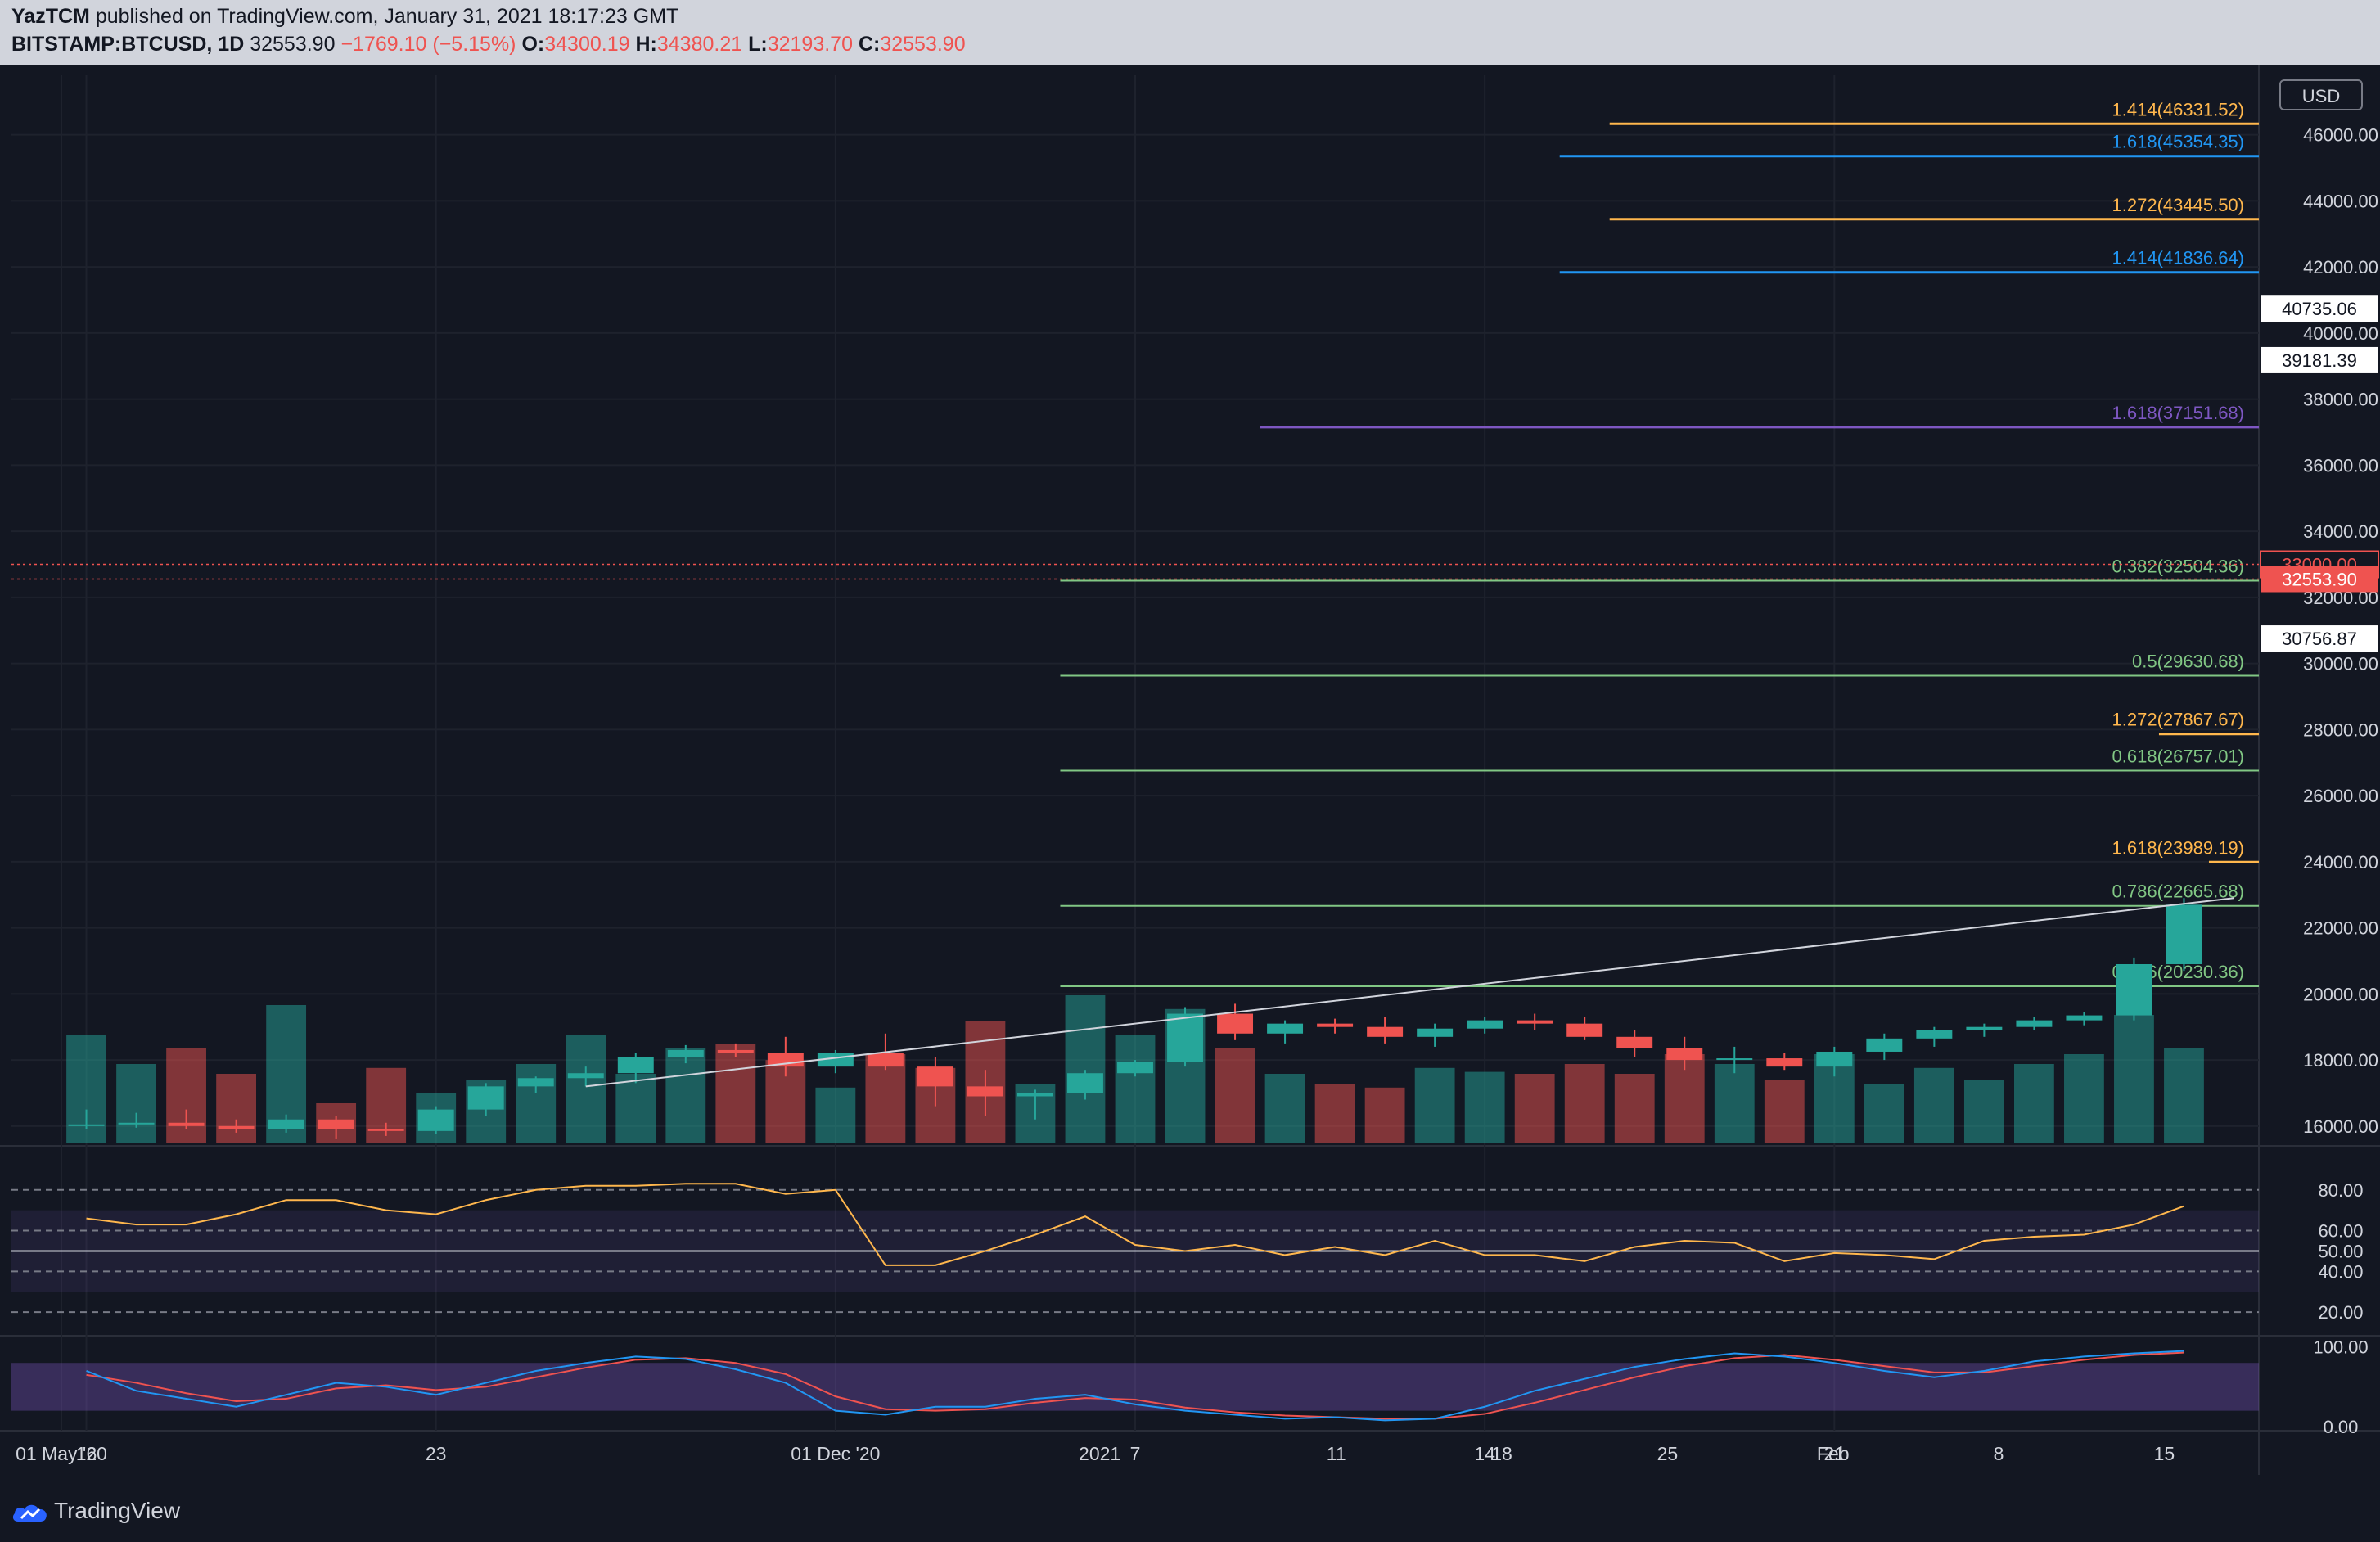 Image resolution: width=2380 pixels, height=1542 pixels. I want to click on stoch-d-line, so click(1135, 1385).